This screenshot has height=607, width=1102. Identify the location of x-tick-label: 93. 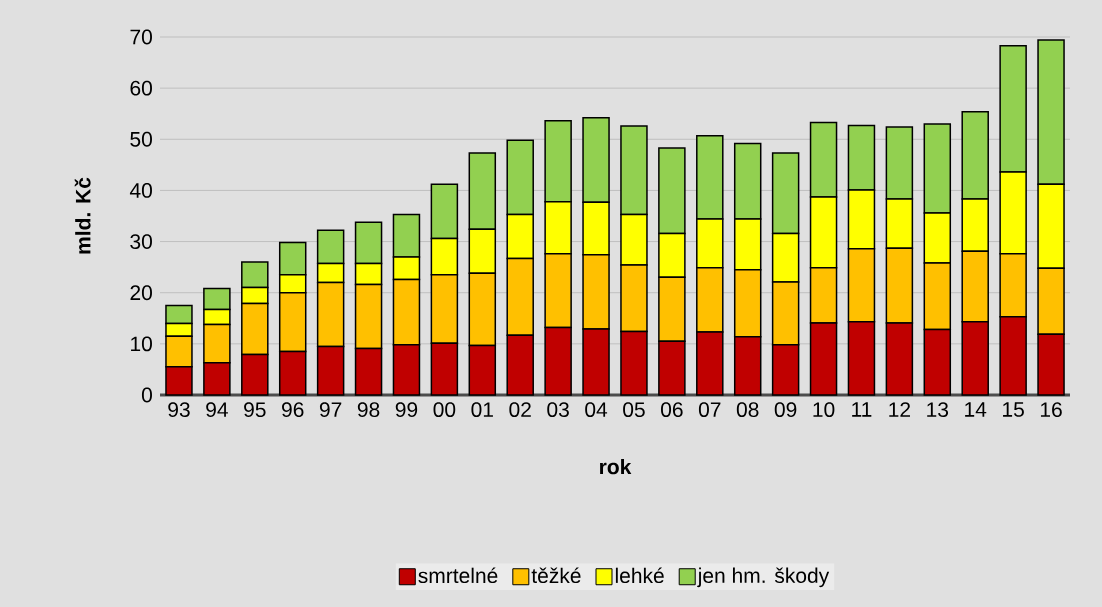
(179, 410).